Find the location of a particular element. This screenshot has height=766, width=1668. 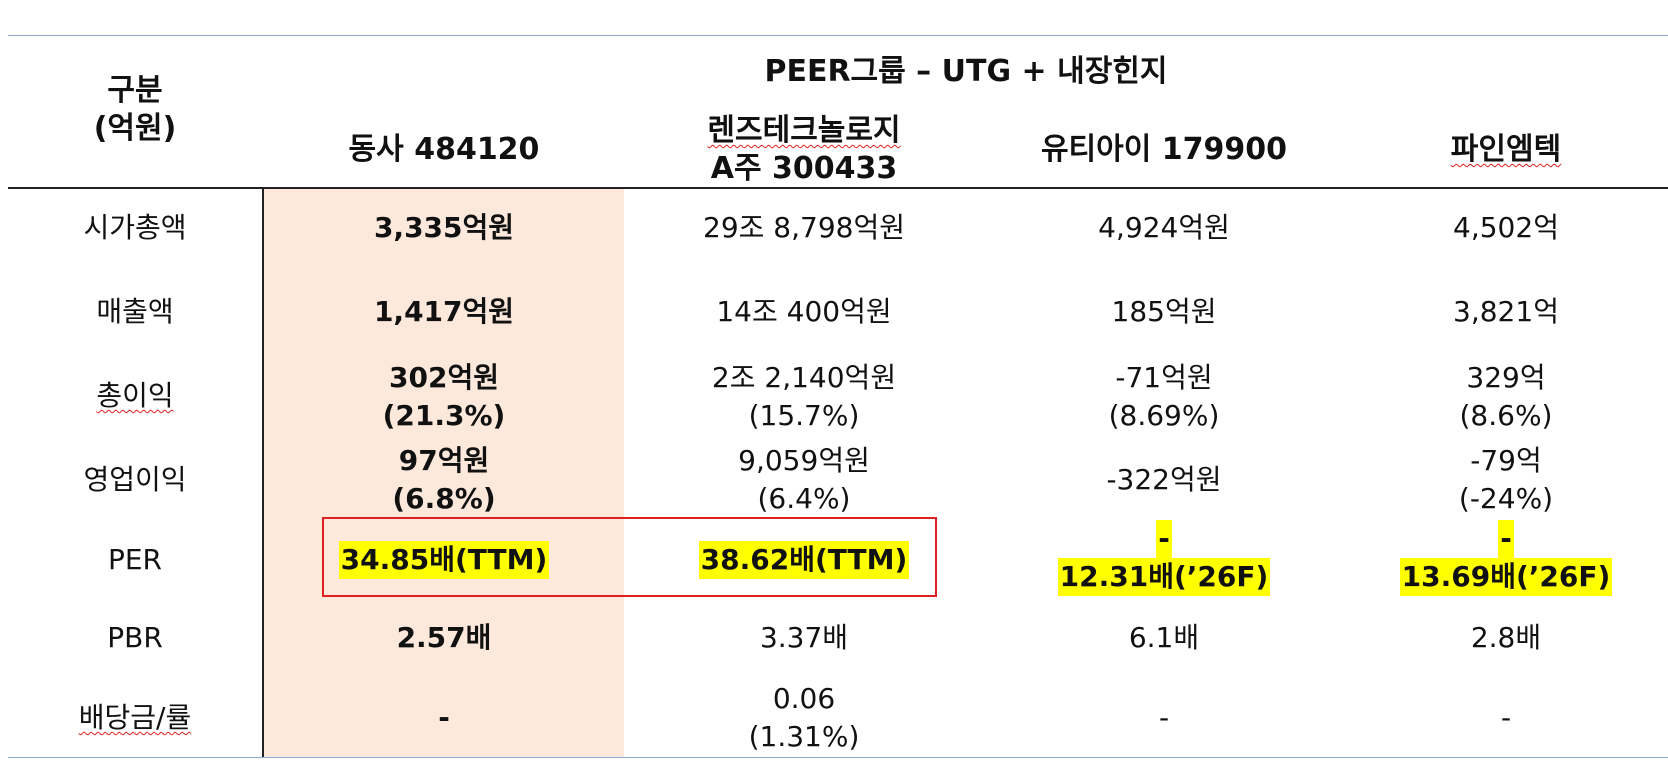

cell-dividend-uti: - is located at coordinates (1164, 718).